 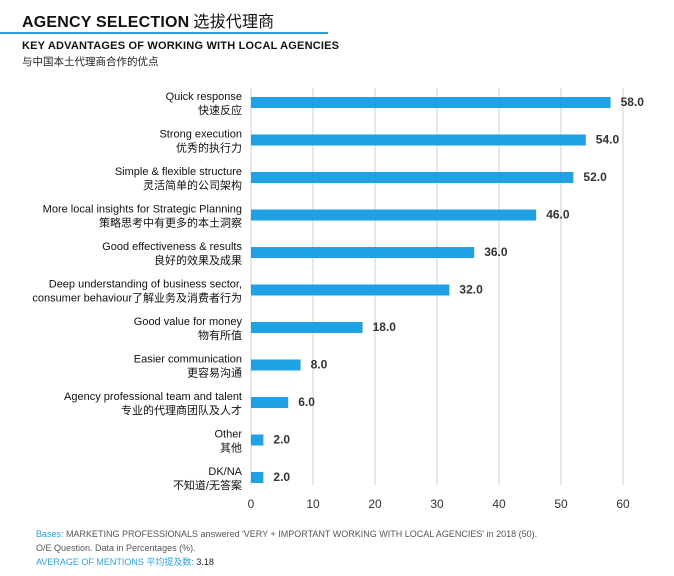 I want to click on category-label-cn: 其他, so click(x=231, y=448).